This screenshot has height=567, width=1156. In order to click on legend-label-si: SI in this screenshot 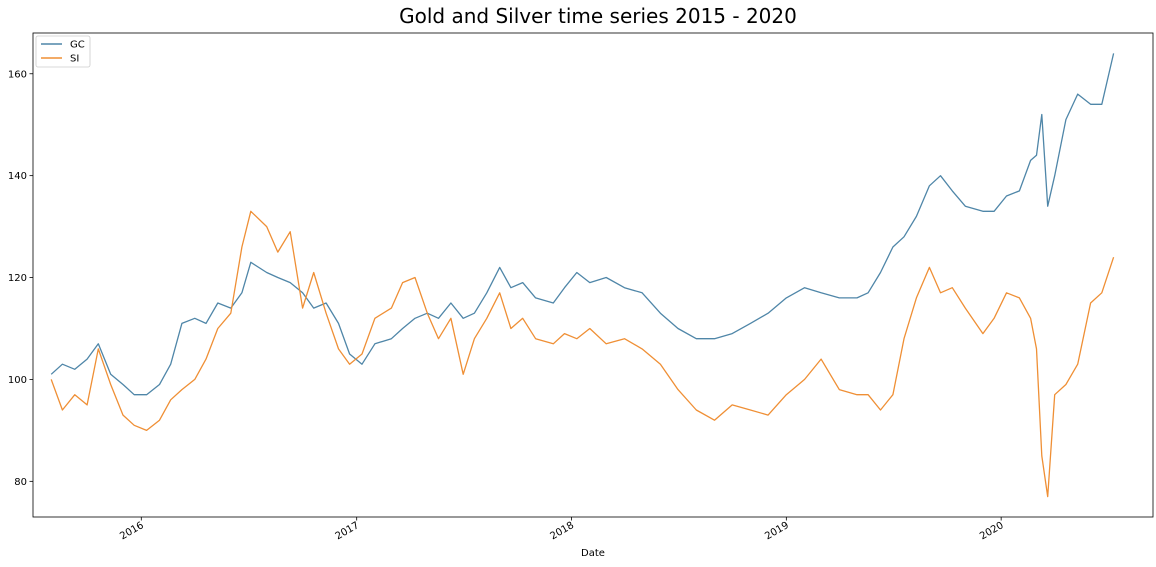, I will do `click(74, 59)`.